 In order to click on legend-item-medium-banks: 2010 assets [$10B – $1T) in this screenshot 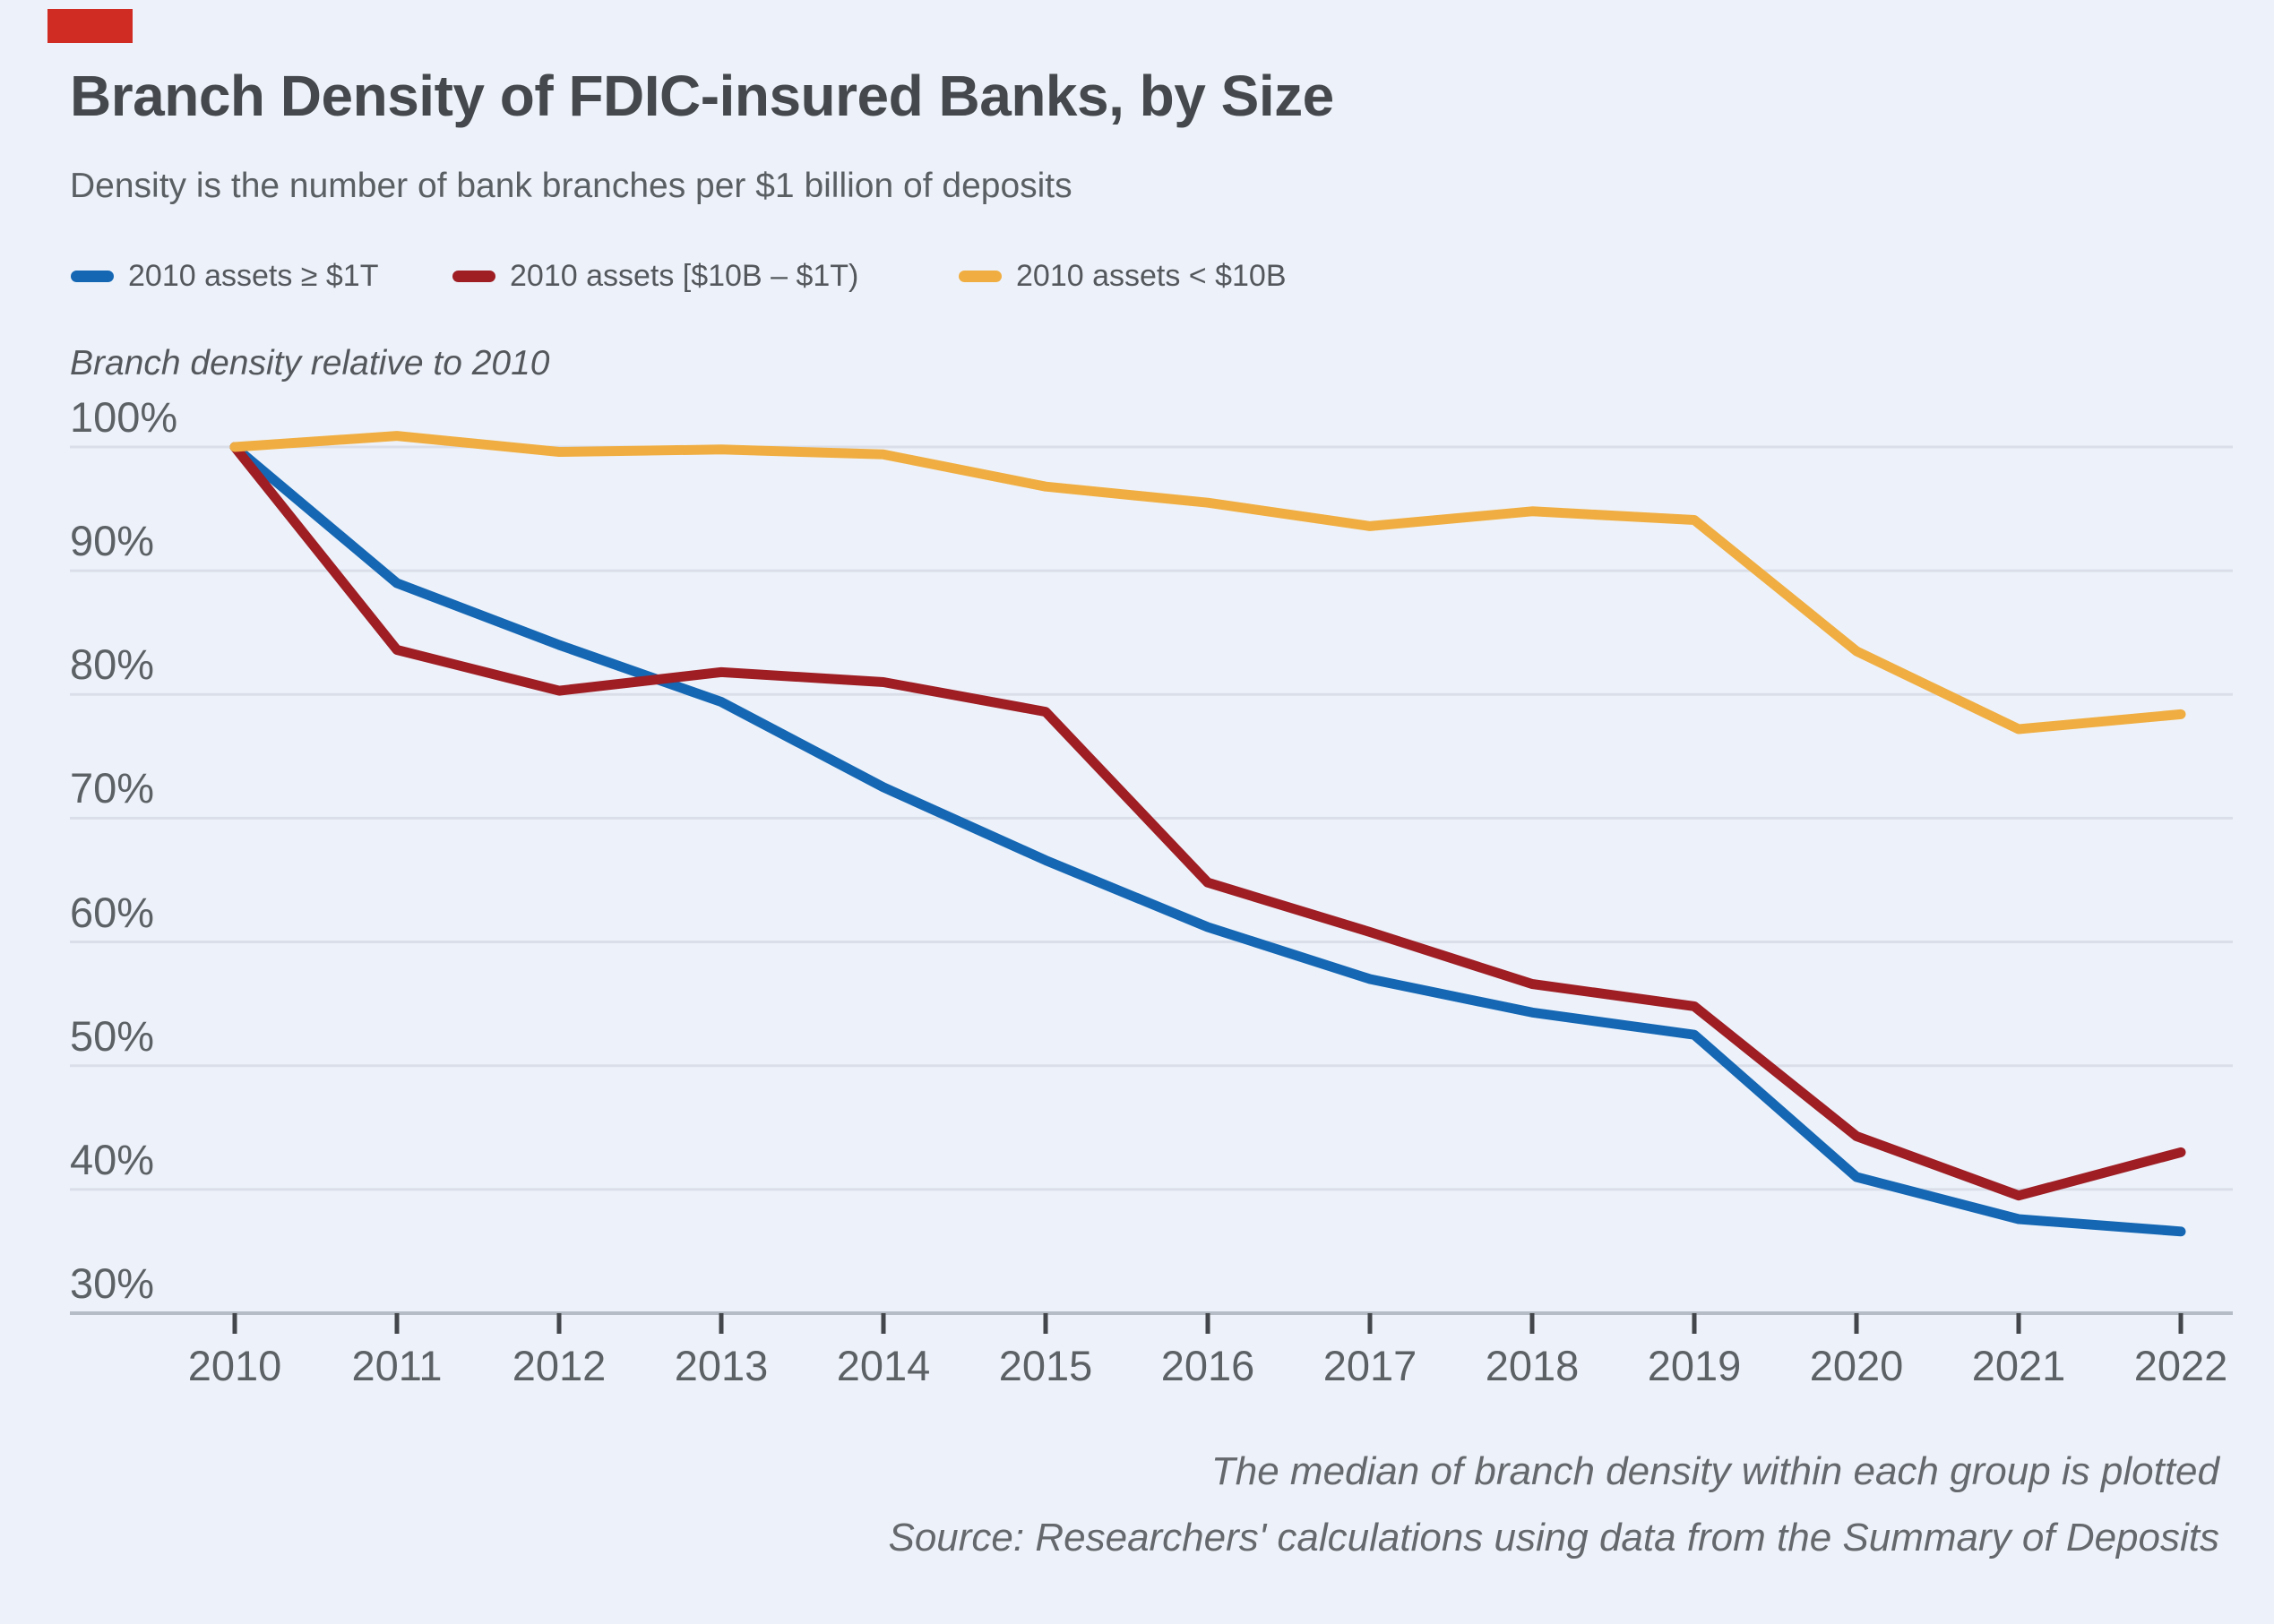, I will do `click(655, 276)`.